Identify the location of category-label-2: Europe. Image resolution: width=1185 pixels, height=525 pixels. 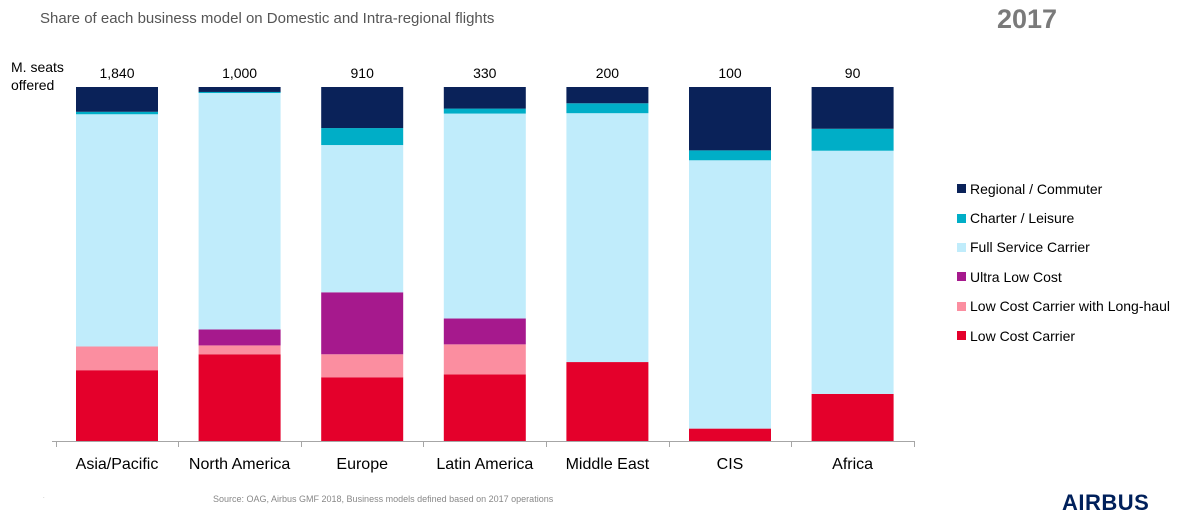
(362, 464).